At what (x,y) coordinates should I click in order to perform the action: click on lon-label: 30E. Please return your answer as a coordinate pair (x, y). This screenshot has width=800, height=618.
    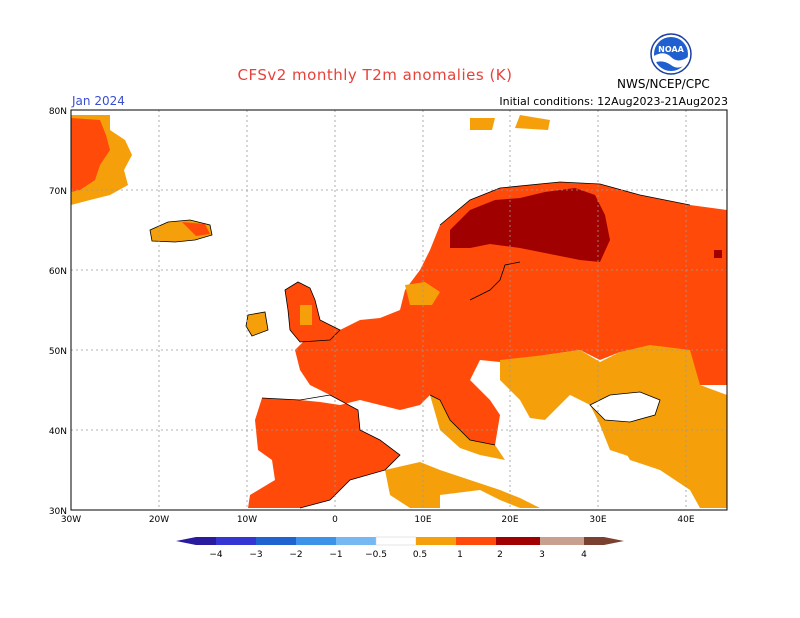
    Looking at the image, I should click on (597, 520).